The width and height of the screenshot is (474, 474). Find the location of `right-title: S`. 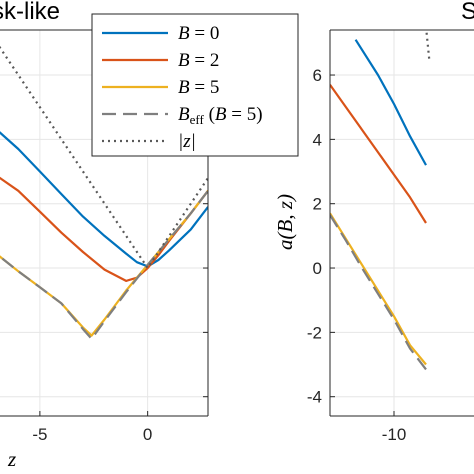

right-title: S is located at coordinates (467, 12).